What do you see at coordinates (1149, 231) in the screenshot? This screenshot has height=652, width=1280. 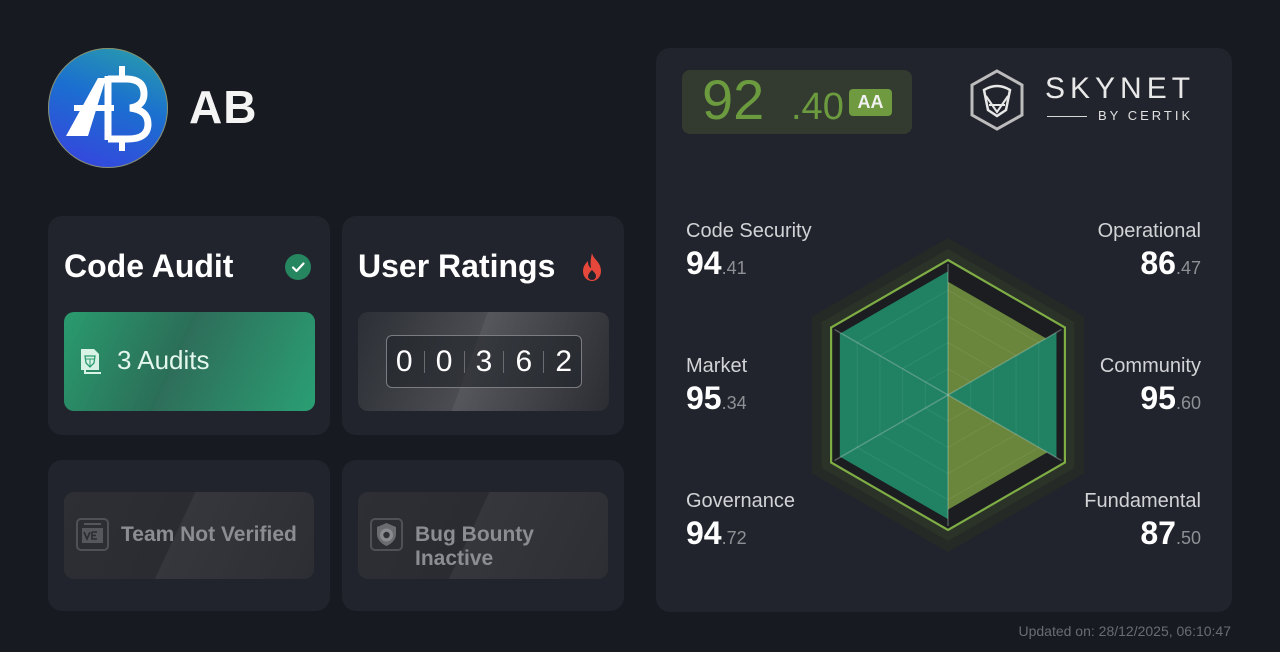 I see `metric-label: Operational` at bounding box center [1149, 231].